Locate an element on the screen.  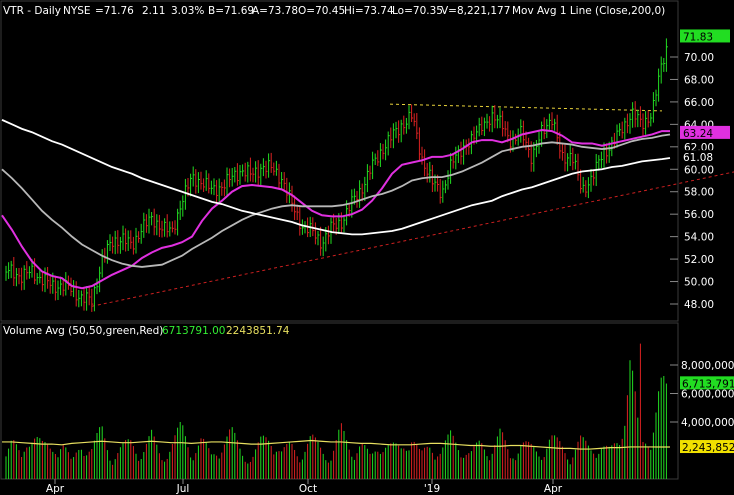
volume-value: V=8,221,177 is located at coordinates (475, 11).